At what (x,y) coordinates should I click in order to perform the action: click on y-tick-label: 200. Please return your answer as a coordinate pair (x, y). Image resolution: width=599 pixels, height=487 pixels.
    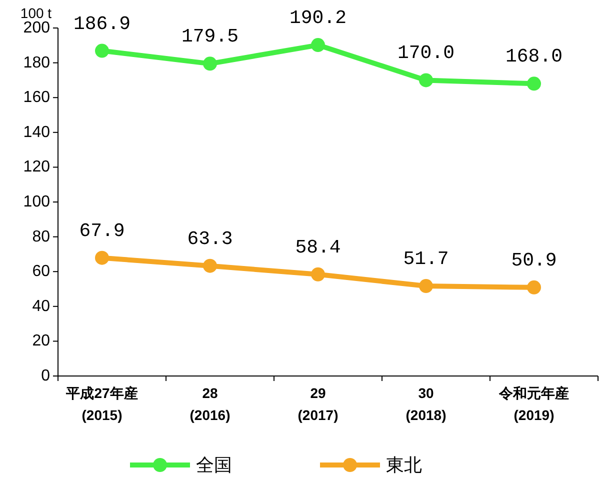
    Looking at the image, I should click on (36, 28).